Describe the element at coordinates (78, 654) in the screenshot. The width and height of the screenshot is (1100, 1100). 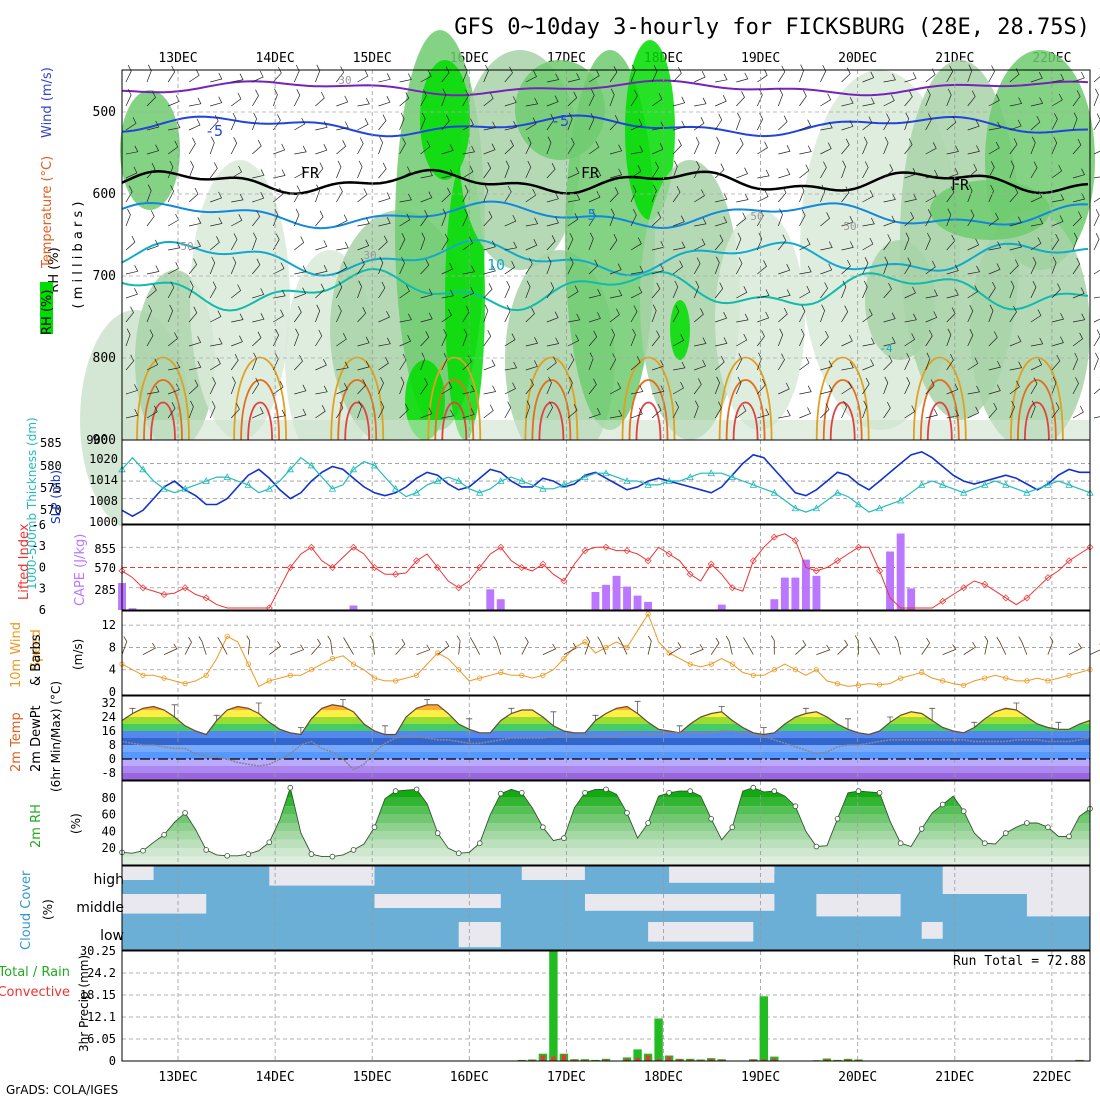
I see `wind-label-units: (m/s)` at that location.